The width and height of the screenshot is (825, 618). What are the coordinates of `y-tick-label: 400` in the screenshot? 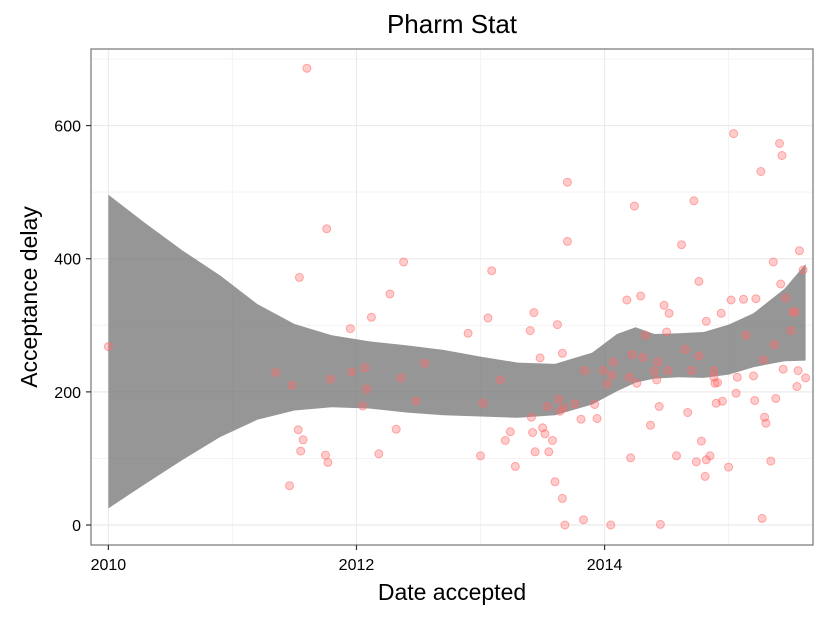 It's located at (67, 260).